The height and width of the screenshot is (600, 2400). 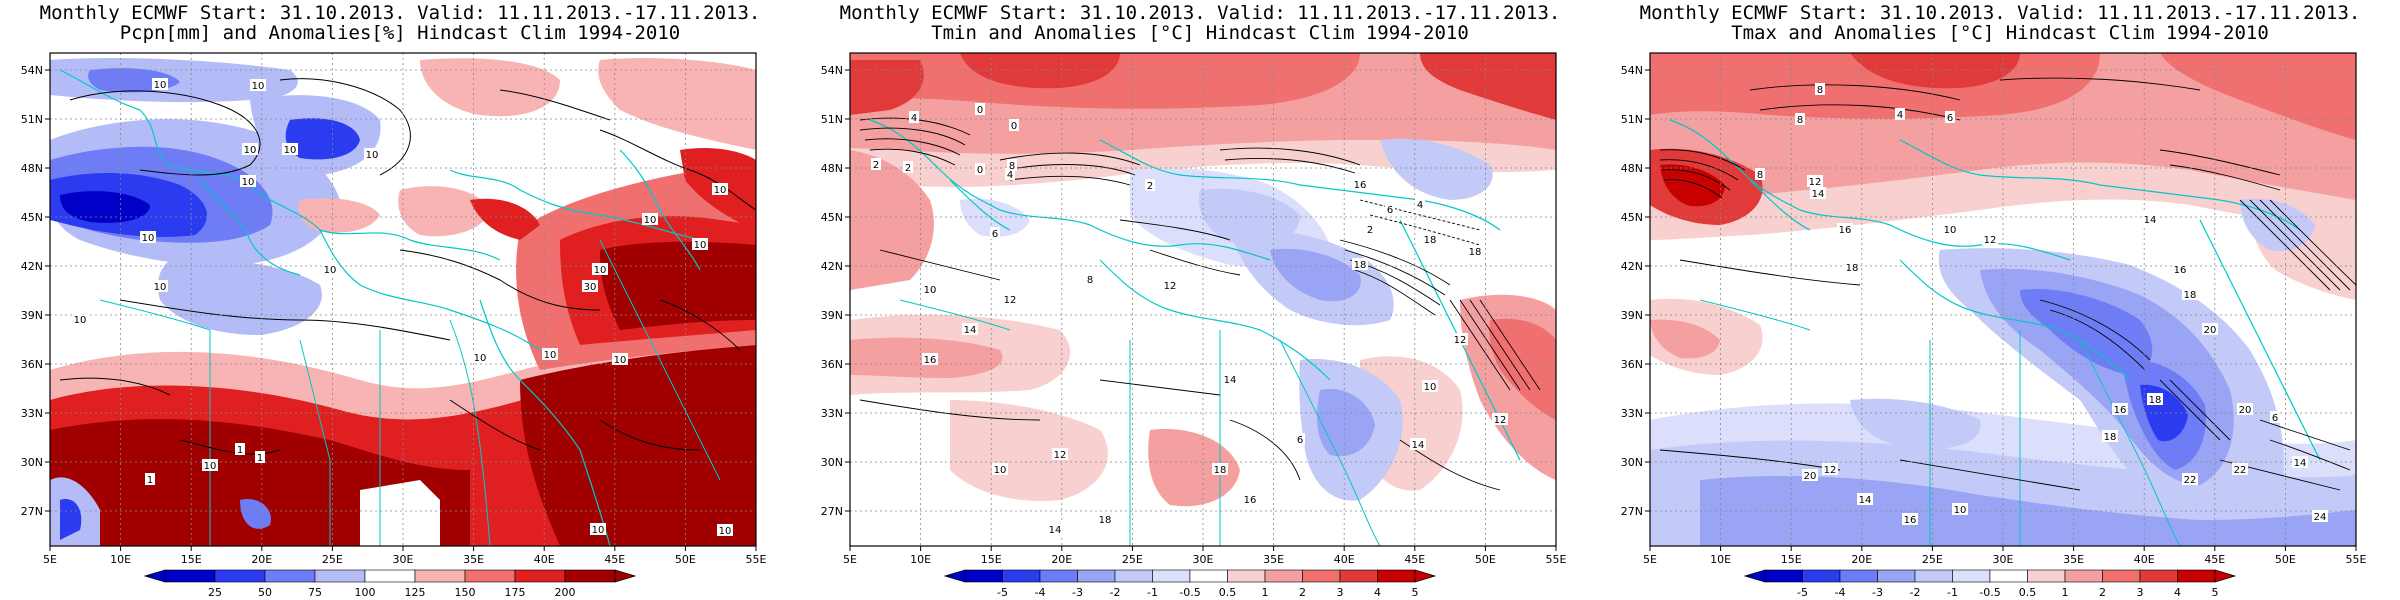 What do you see at coordinates (1632, 119) in the screenshot?
I see `lat-tick-label: 51N` at bounding box center [1632, 119].